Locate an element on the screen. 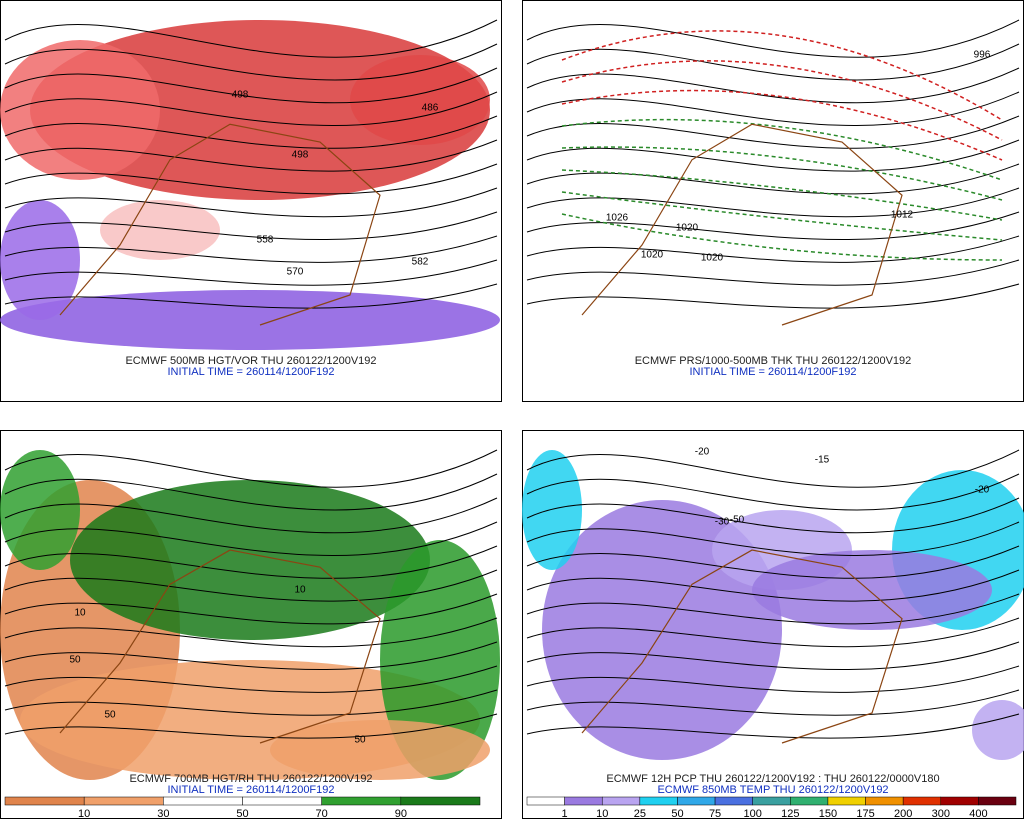 This screenshot has height=824, width=1024. caption: ECMWF 500MB HGT/VOR THU 260122/1200V192 is located at coordinates (250, 361).